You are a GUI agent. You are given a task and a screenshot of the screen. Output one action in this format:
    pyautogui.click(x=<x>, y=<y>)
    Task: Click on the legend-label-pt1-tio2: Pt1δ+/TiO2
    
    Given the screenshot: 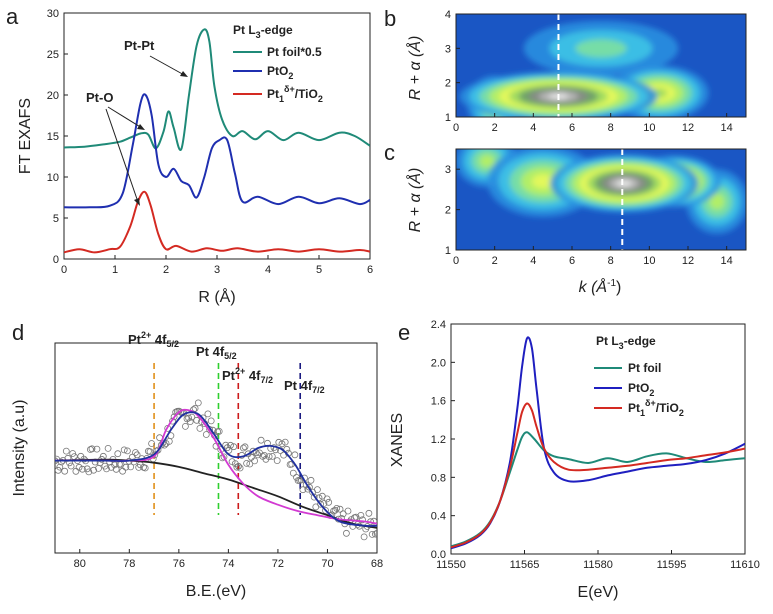 What is the action you would take?
    pyautogui.click(x=295, y=94)
    